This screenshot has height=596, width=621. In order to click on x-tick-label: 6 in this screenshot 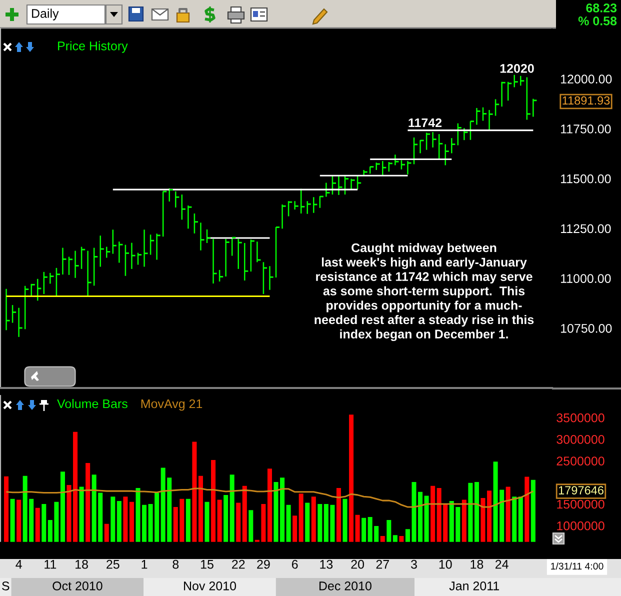, I will do `click(295, 564)`.